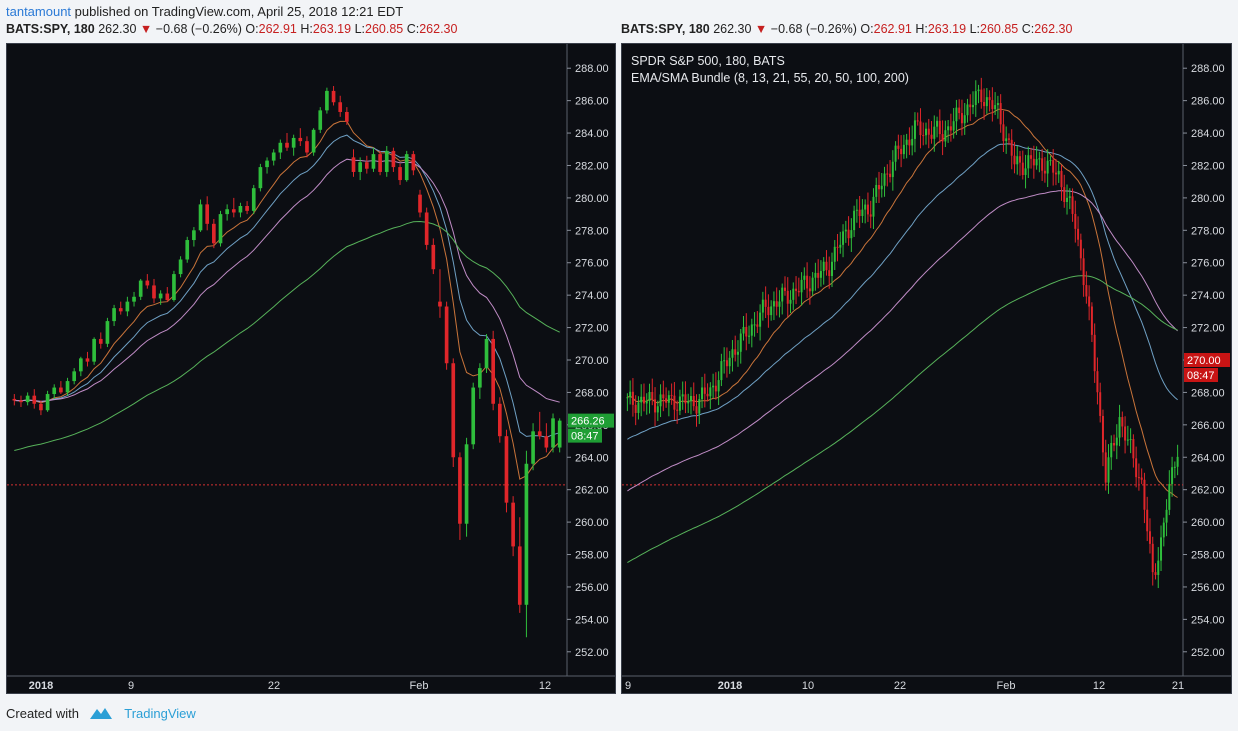 The image size is (1238, 731). Describe the element at coordinates (1053, 29) in the screenshot. I see `close-value: 262.30` at that location.